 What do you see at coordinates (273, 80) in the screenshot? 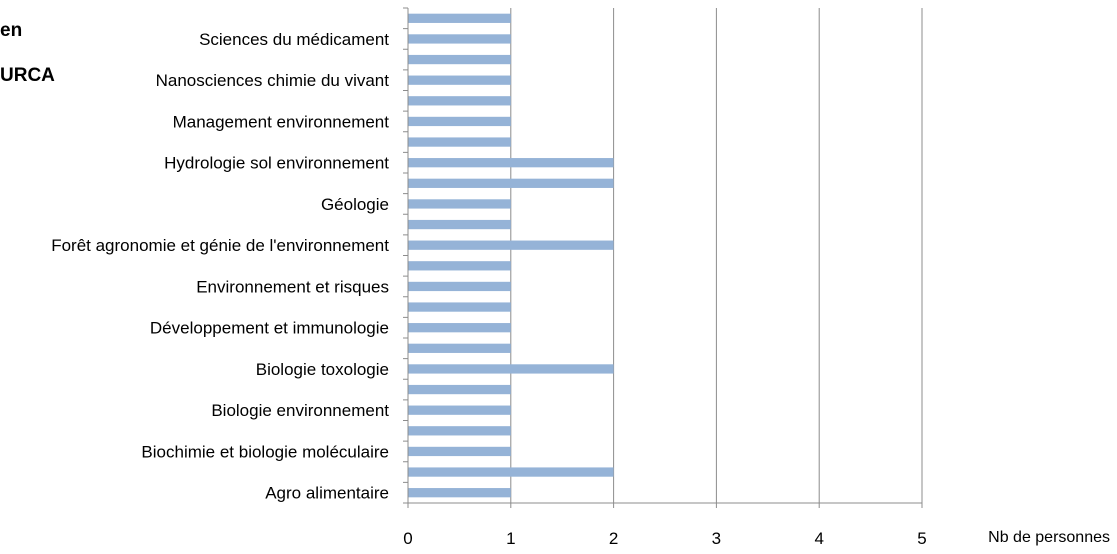
I see `category-label-20: Nanosciences chimie du vivant` at bounding box center [273, 80].